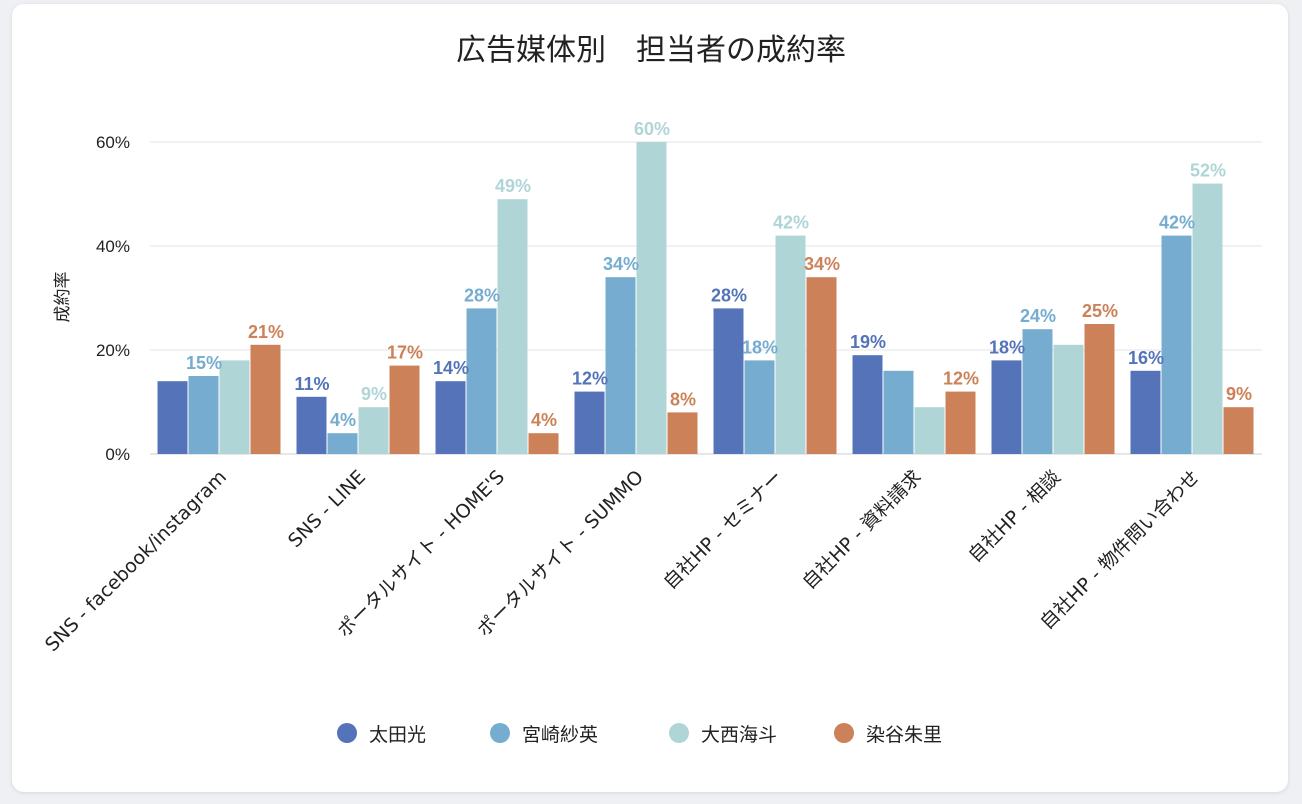 The width and height of the screenshot is (1302, 804). What do you see at coordinates (560, 553) in the screenshot?
I see `x-category-label: ポータルサイト - SUMMO` at bounding box center [560, 553].